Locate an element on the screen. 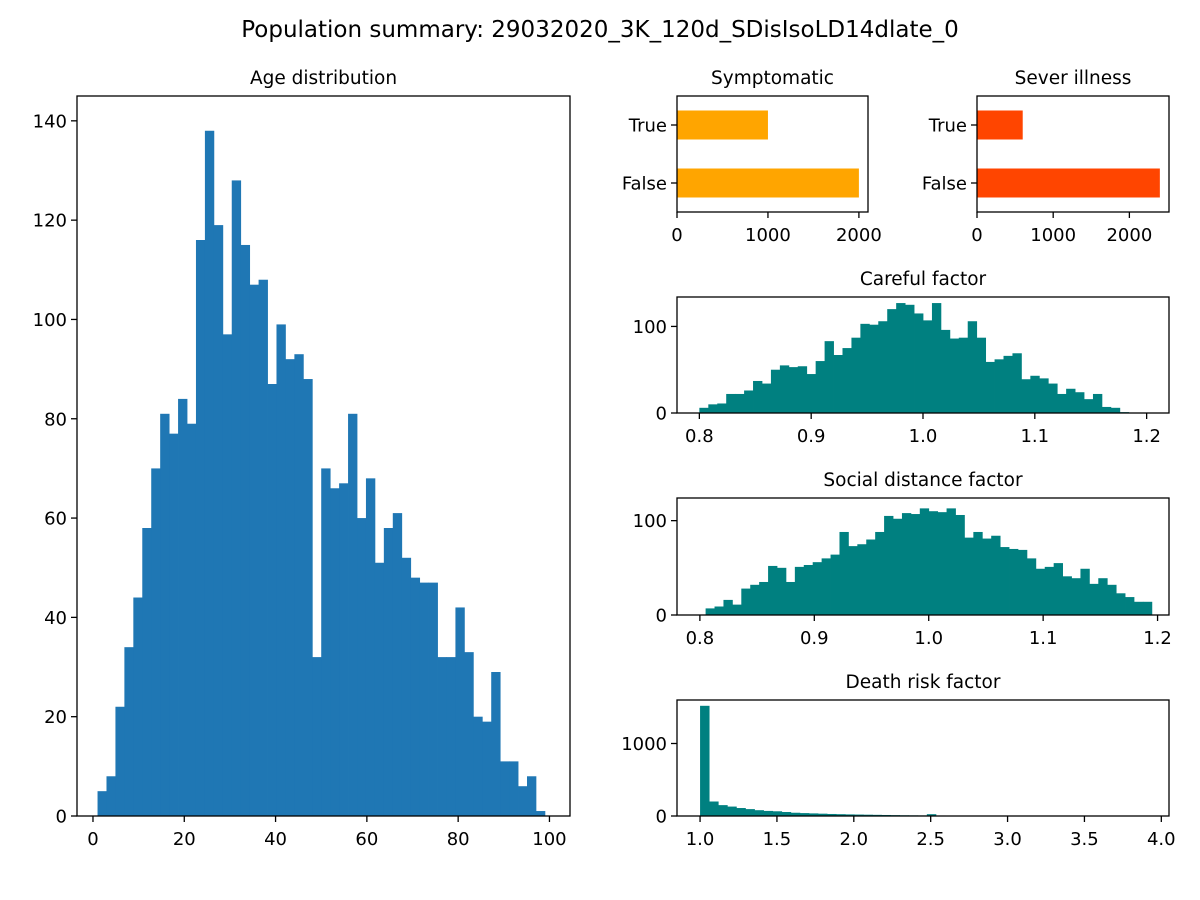 The image size is (1200, 900). death-xtick-label: 4.0 is located at coordinates (1161, 839).